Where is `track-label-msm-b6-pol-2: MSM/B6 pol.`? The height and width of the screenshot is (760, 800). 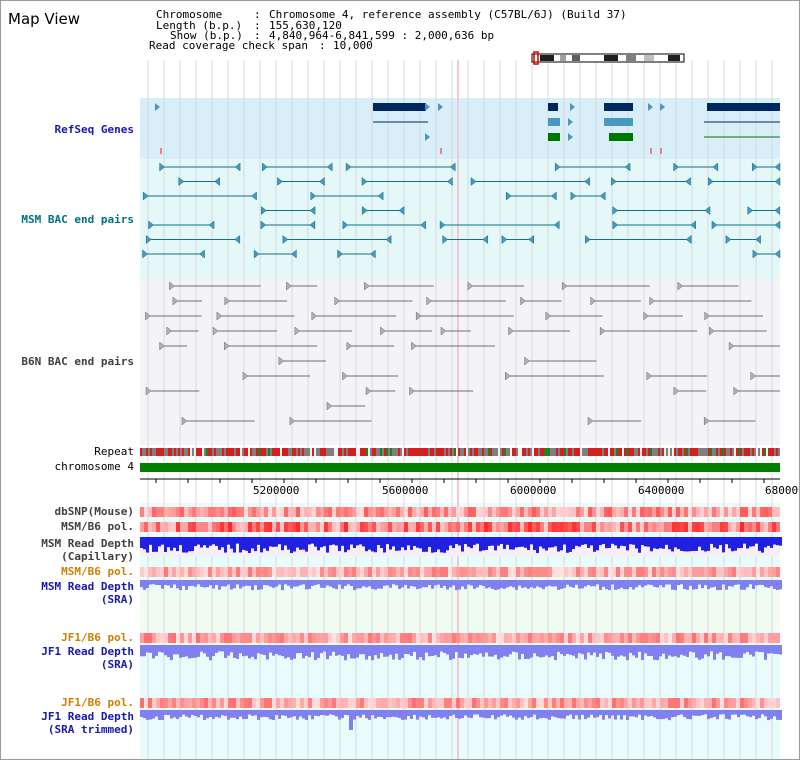 track-label-msm-b6-pol-2: MSM/B6 pol. is located at coordinates (97, 571).